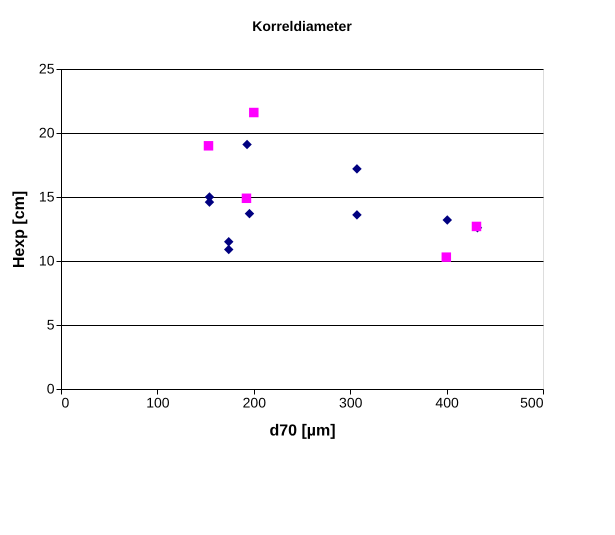 The image size is (615, 535). What do you see at coordinates (46, 196) in the screenshot?
I see `y-tick-label: 15` at bounding box center [46, 196].